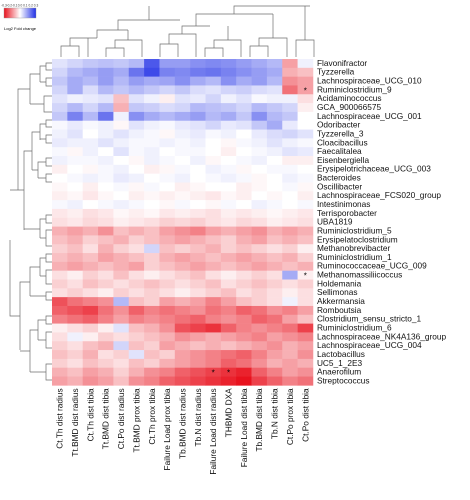  Describe the element at coordinates (152, 416) in the screenshot. I see `column-label: Ct.Th prox tibia` at that location.